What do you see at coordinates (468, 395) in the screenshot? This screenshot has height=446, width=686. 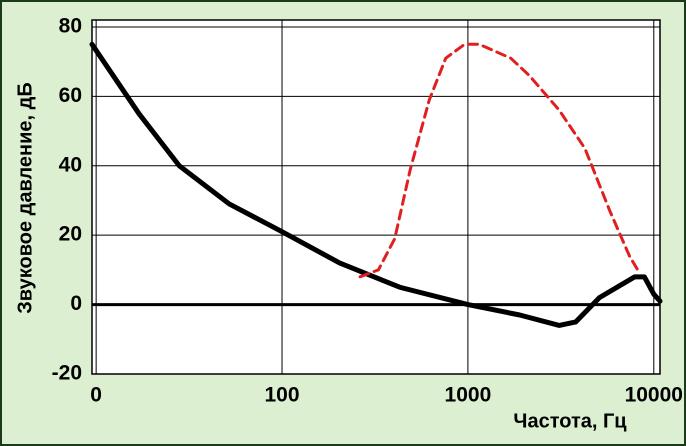 I see `x-tick-label: 1000` at bounding box center [468, 395].